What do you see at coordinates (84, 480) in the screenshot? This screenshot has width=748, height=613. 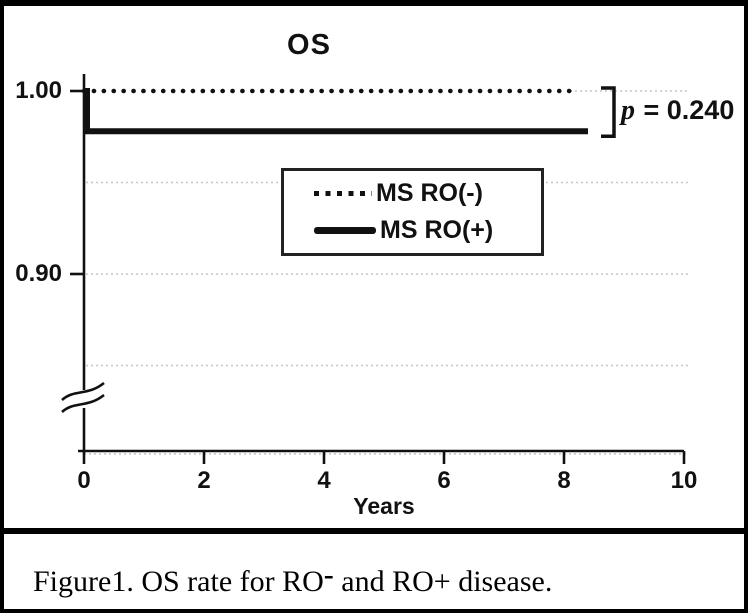 I see `x-axis-tick-label: 0` at bounding box center [84, 480].